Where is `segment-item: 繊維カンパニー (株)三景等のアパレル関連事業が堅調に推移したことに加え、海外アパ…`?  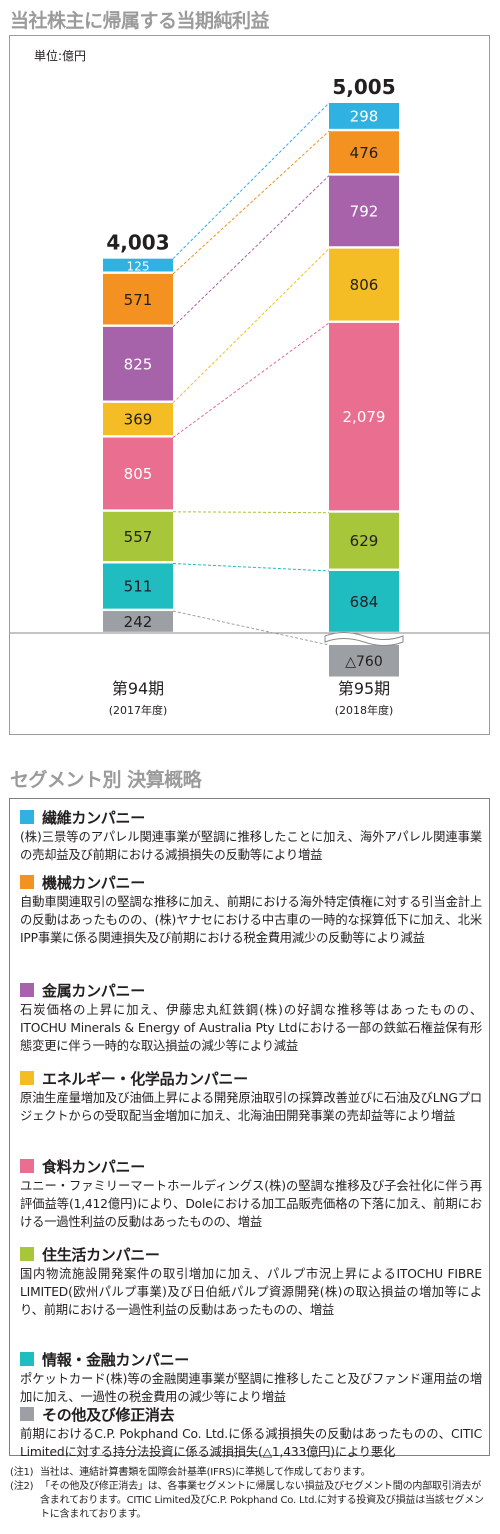 segment-item: 繊維カンパニー (株)三景等のアパレル関連事業が堅調に推移したことに加え、海外アパ… is located at coordinates (251, 835).